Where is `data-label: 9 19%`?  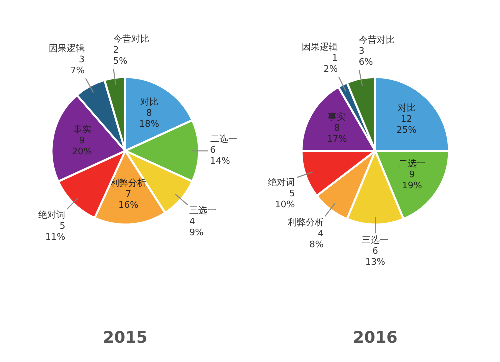 data-label: 9 19% is located at coordinates (412, 181).